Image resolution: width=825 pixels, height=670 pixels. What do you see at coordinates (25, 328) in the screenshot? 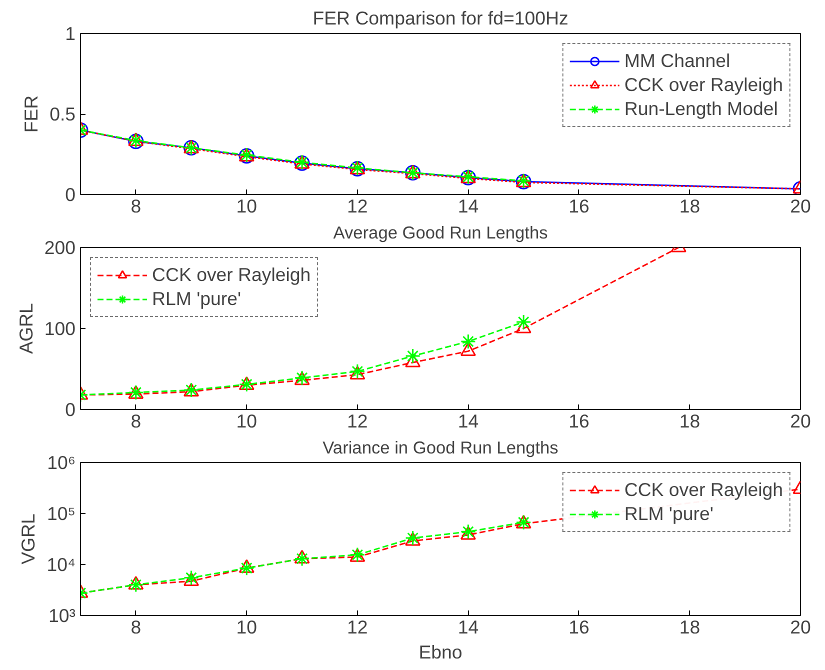
I see `y-axis-title: AGRL` at bounding box center [25, 328].